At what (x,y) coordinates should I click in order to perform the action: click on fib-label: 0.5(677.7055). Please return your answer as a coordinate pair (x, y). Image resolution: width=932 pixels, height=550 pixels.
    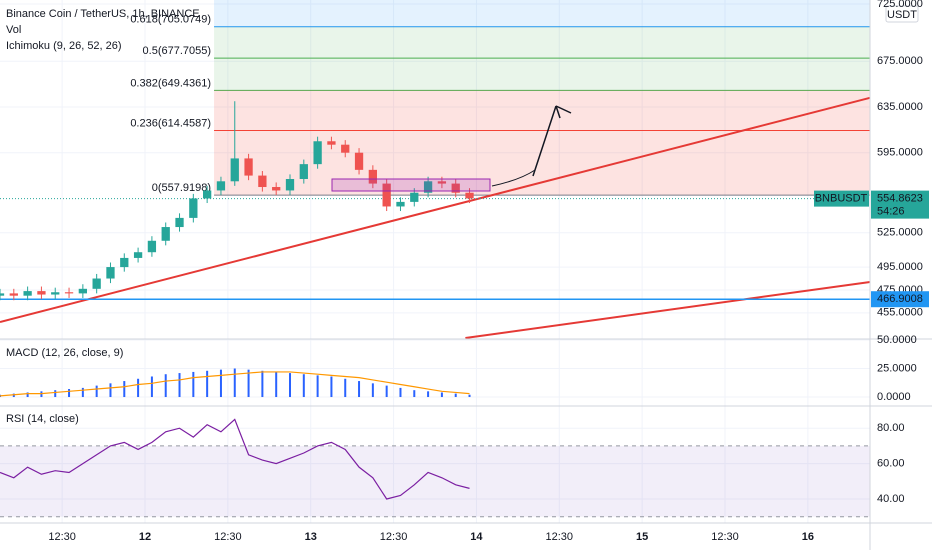
    Looking at the image, I should click on (177, 51).